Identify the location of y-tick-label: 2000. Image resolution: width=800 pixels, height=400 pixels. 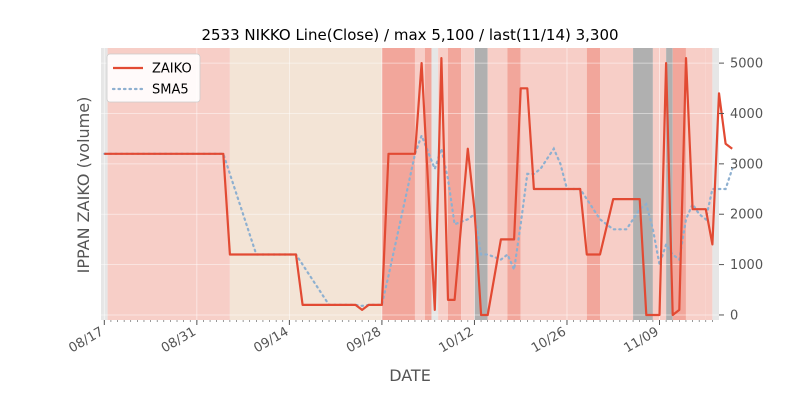
(746, 215).